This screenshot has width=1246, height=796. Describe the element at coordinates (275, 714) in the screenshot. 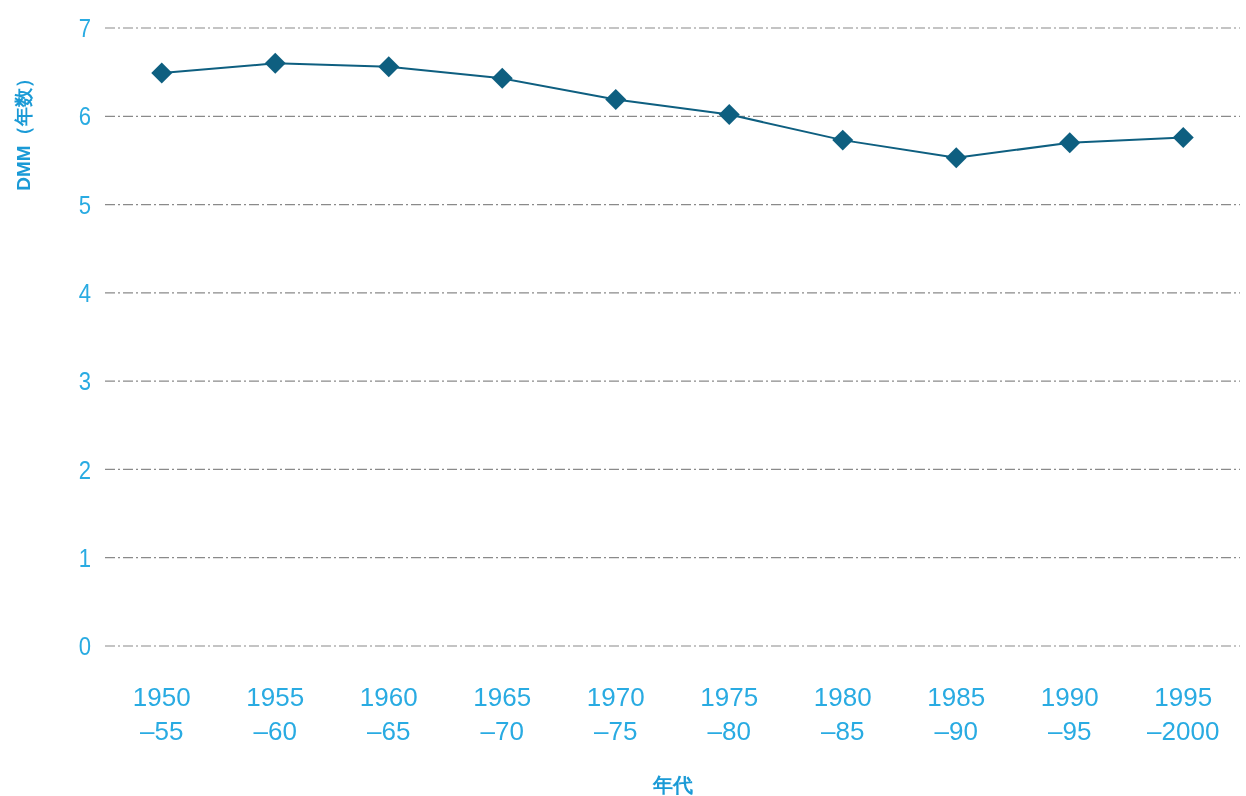

I see `x-tick-label: 1955 –60` at that location.